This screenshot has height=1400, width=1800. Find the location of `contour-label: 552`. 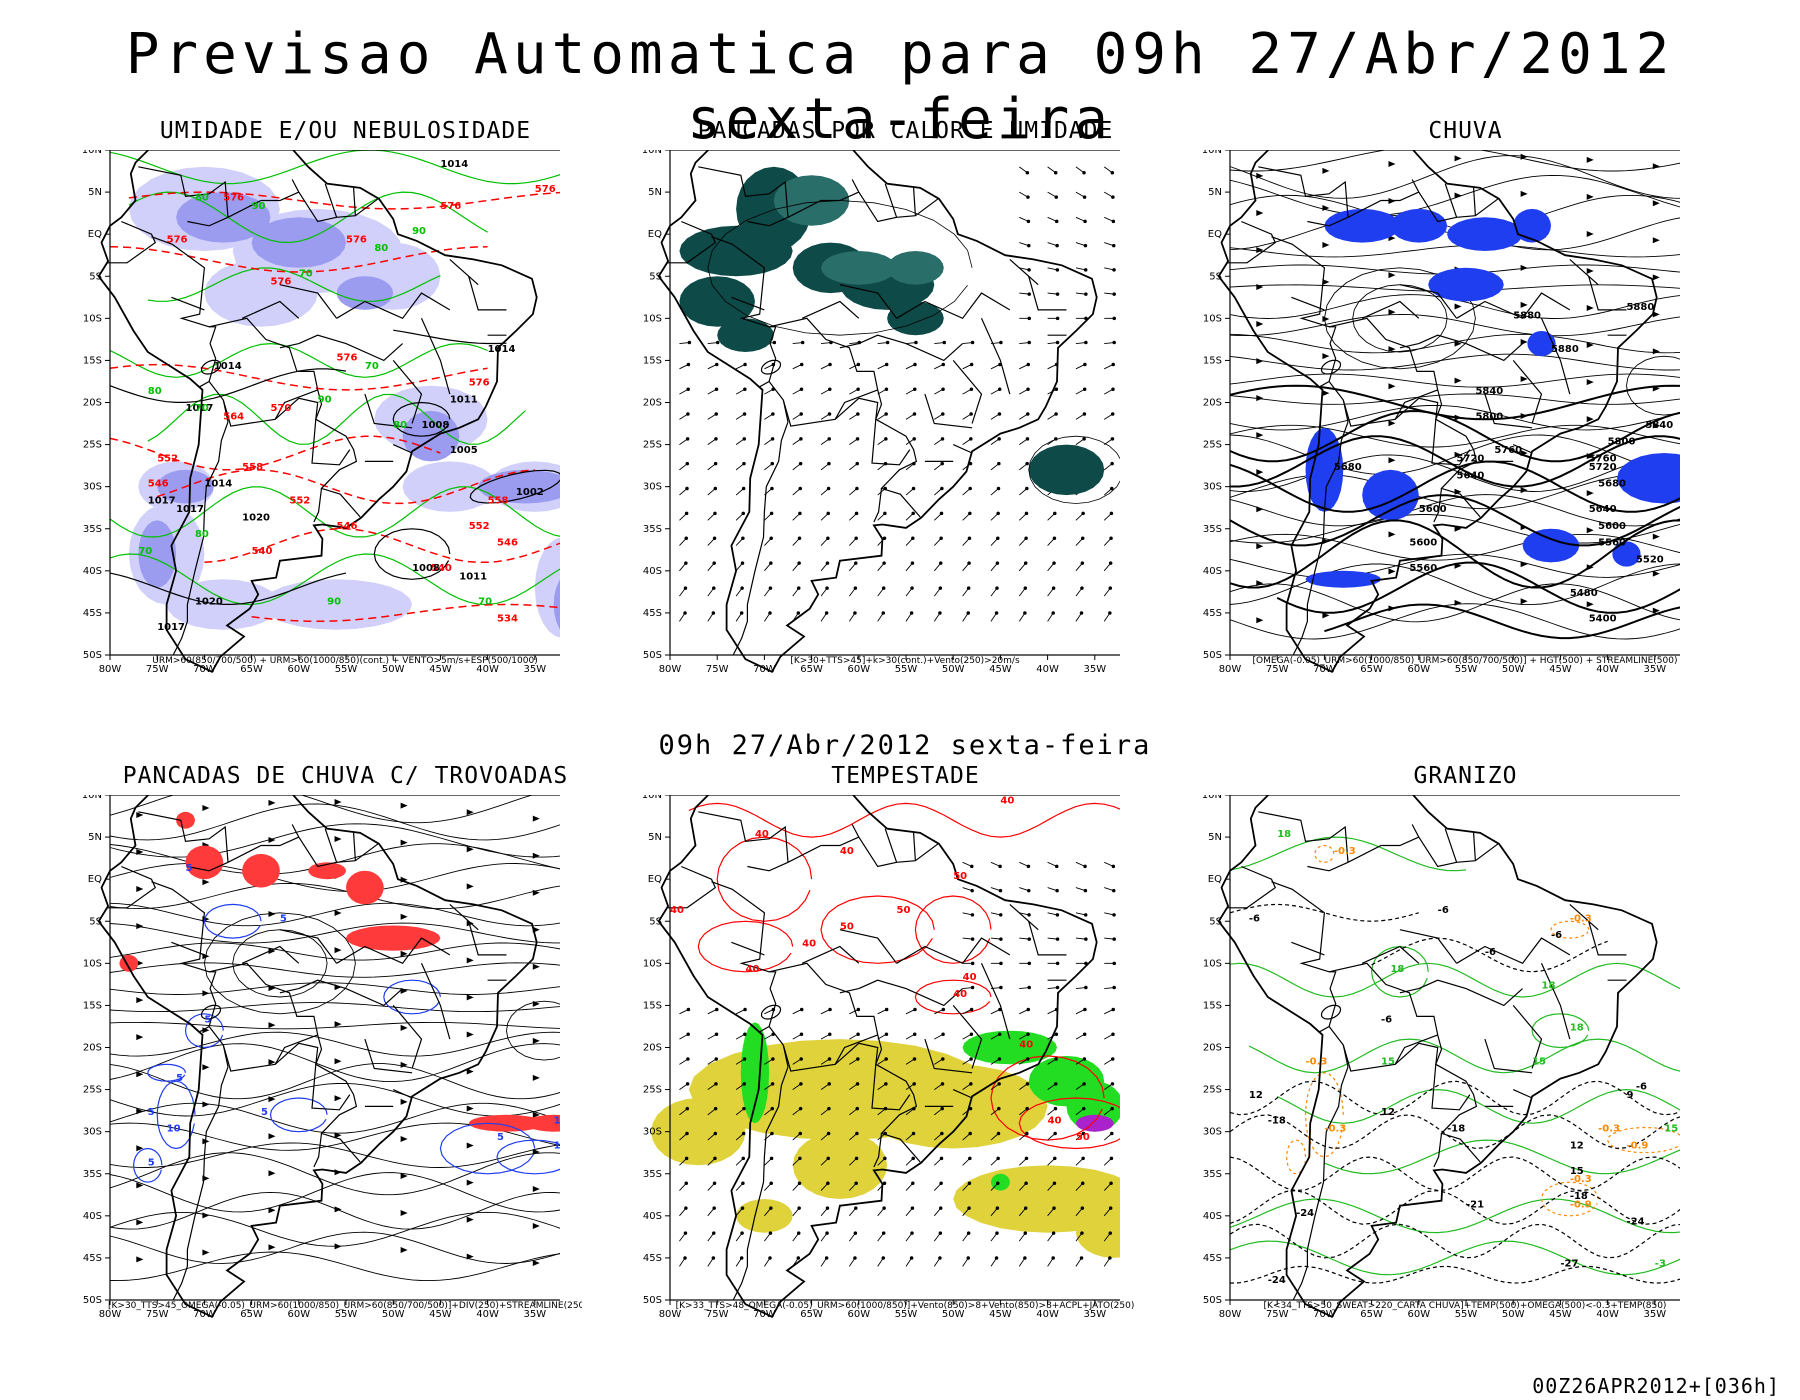

contour-label: 552 is located at coordinates (299, 501).